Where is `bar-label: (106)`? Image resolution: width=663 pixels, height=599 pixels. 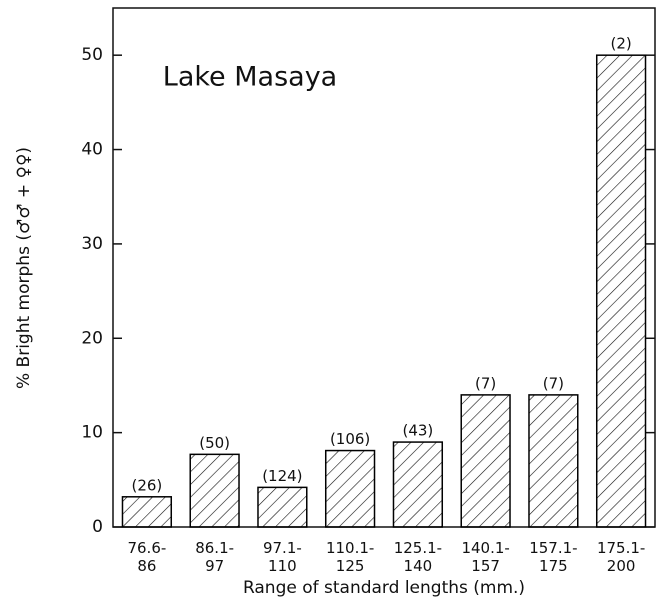 bar-label: (106) is located at coordinates (350, 439).